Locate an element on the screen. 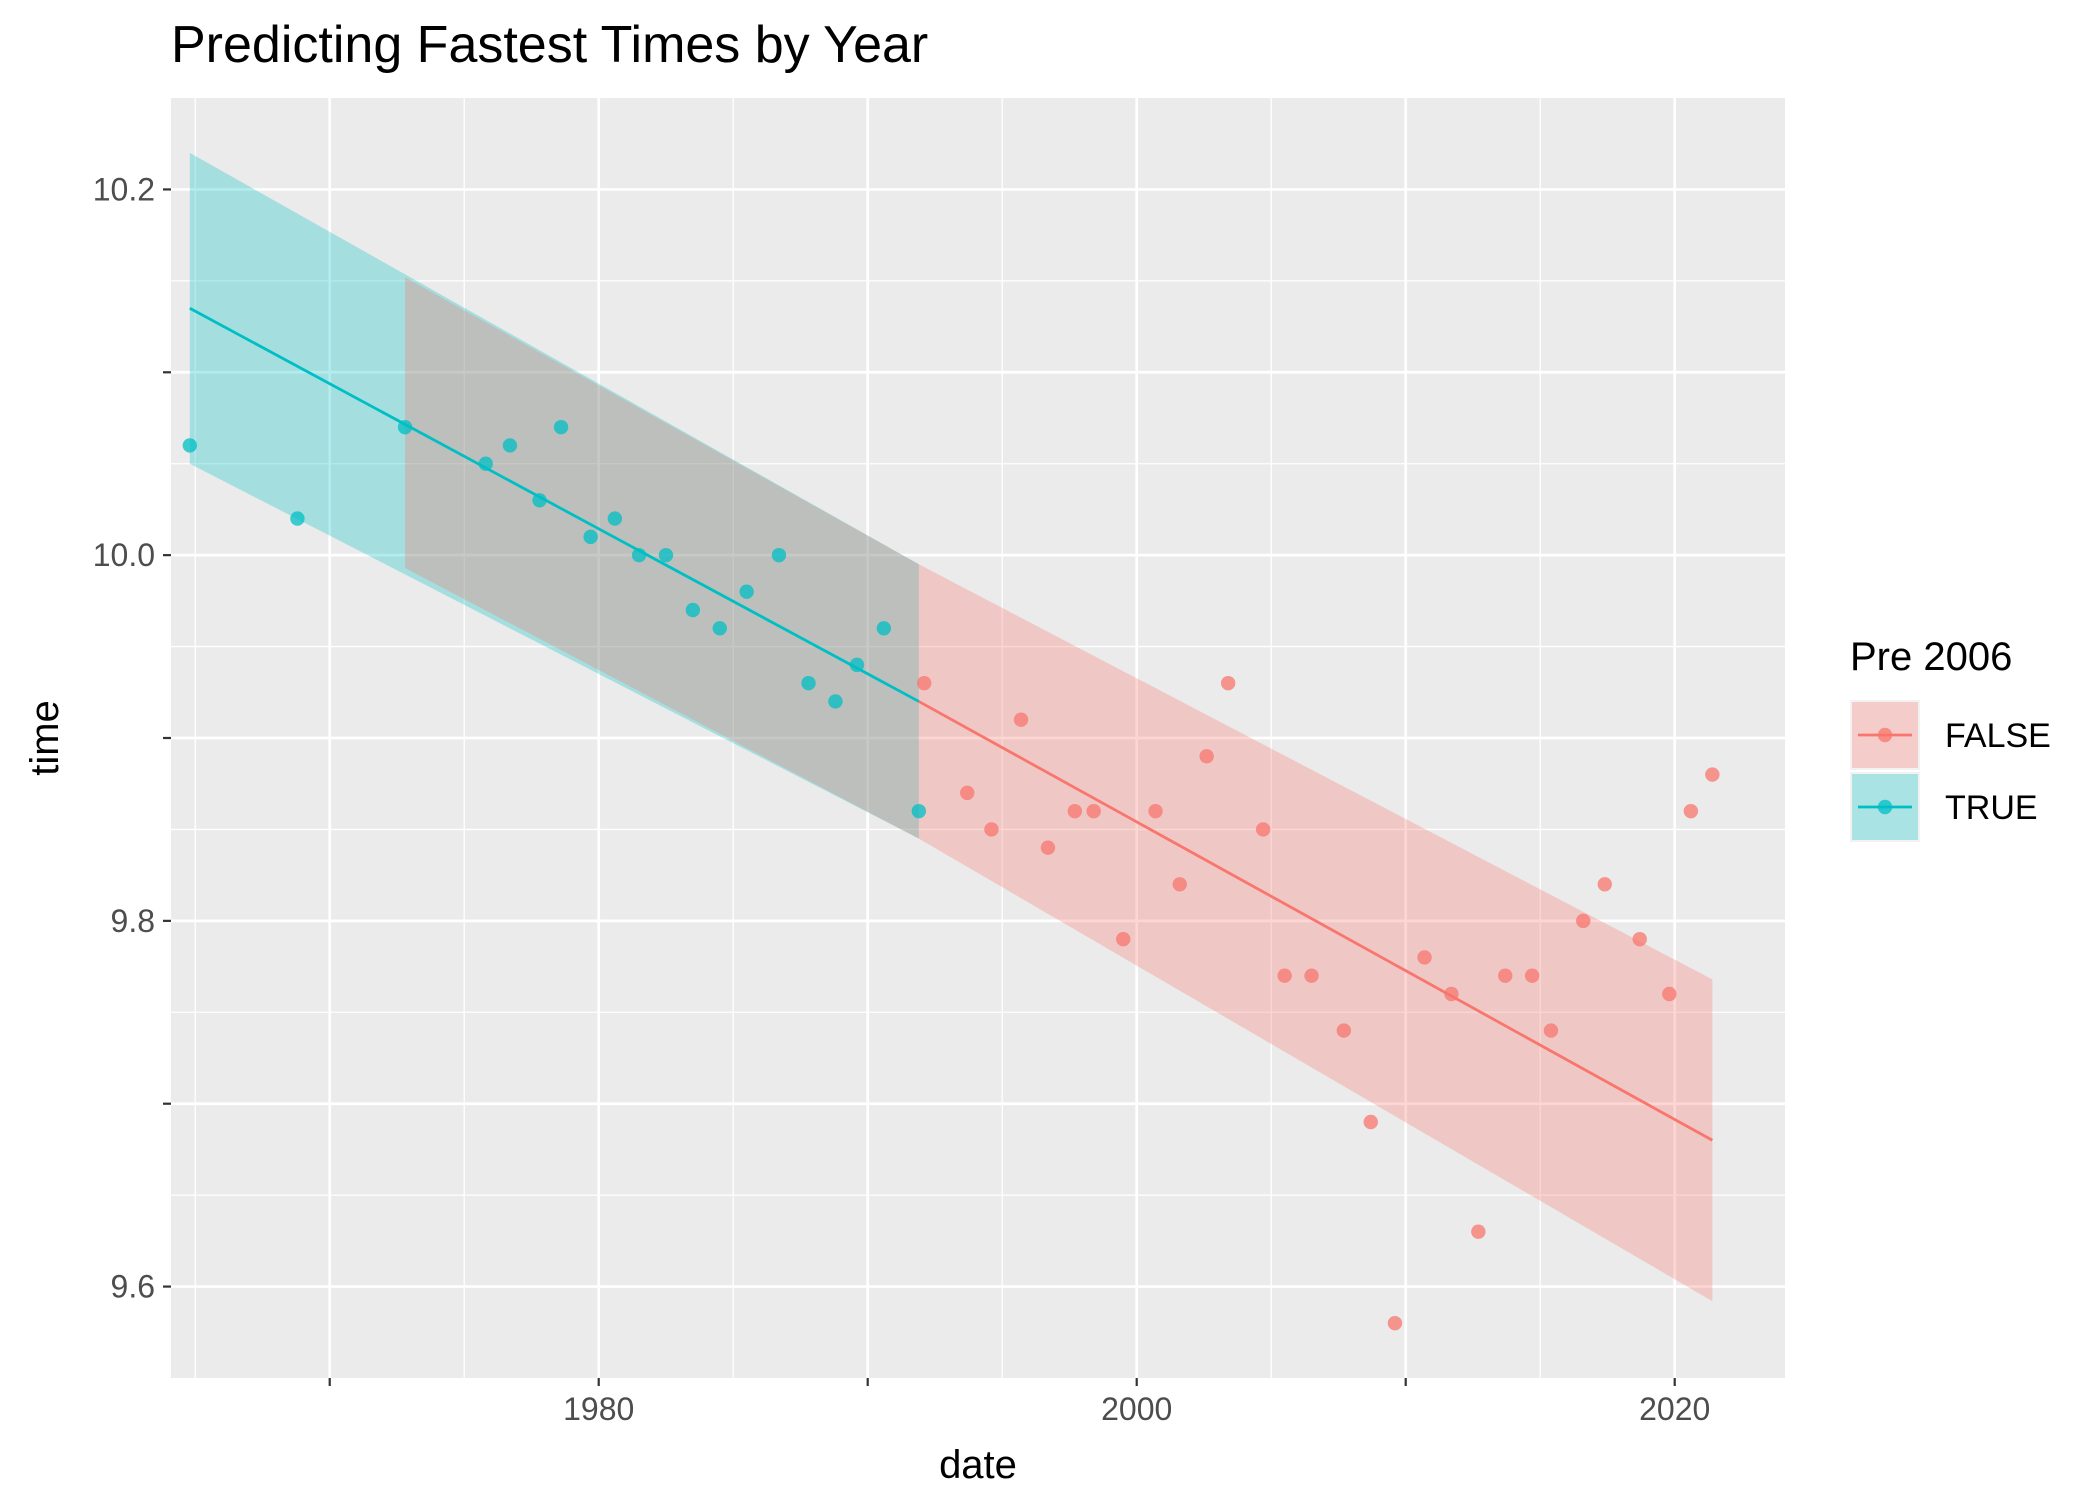 Image resolution: width=2100 pixels, height=1500 pixels. x-tick-label: 2000 is located at coordinates (1136, 1409).